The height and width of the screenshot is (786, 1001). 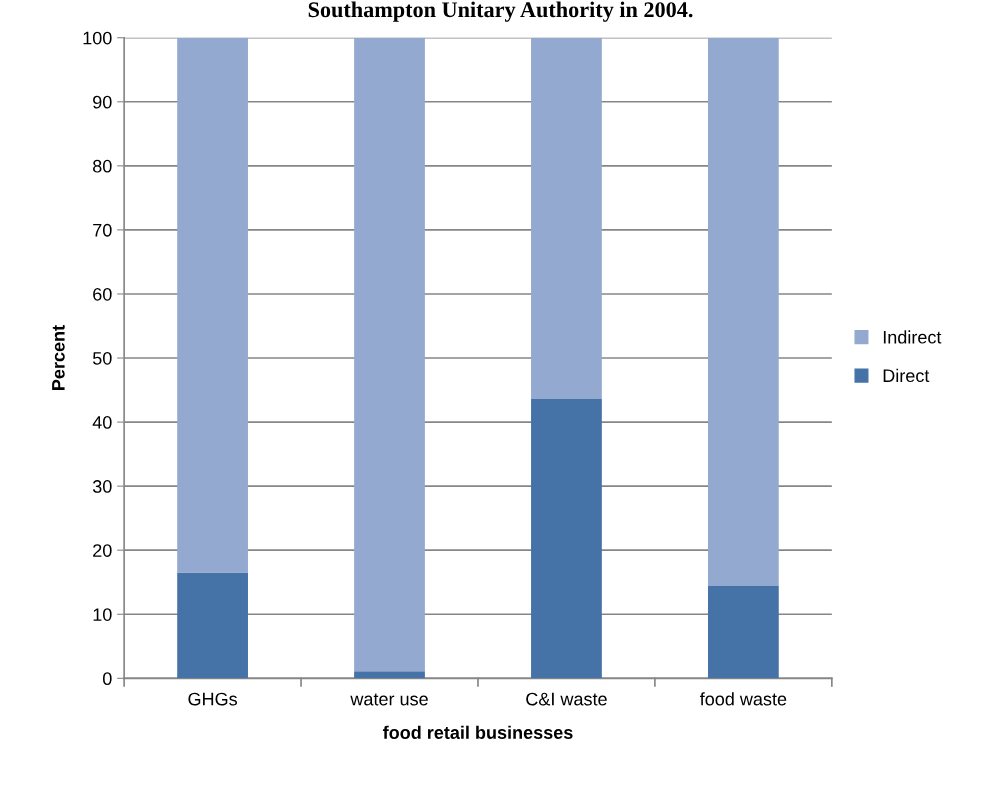 I want to click on y-tick-label: 30, so click(x=102, y=486).